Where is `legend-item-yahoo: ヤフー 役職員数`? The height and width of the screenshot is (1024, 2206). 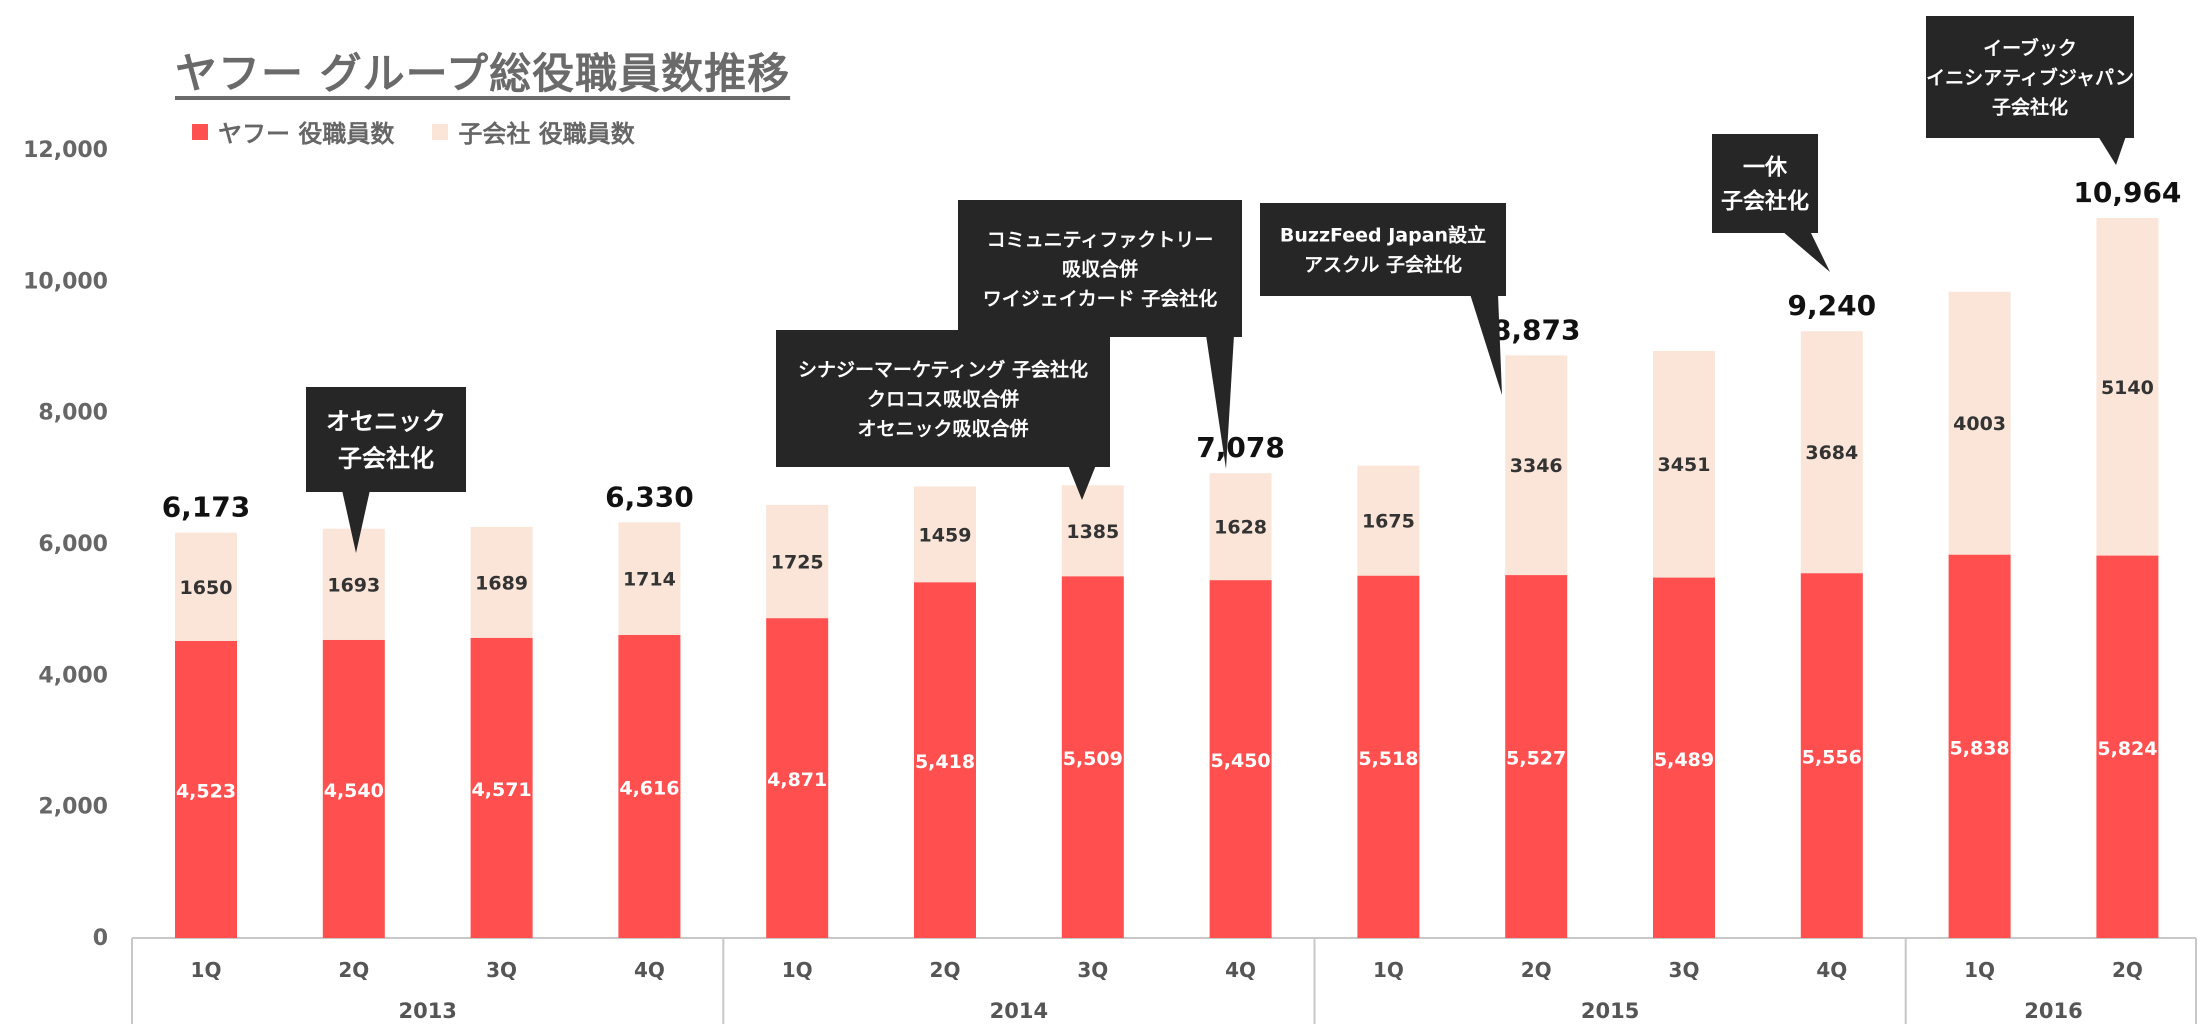
legend-item-yahoo: ヤフー 役職員数 is located at coordinates (293, 131).